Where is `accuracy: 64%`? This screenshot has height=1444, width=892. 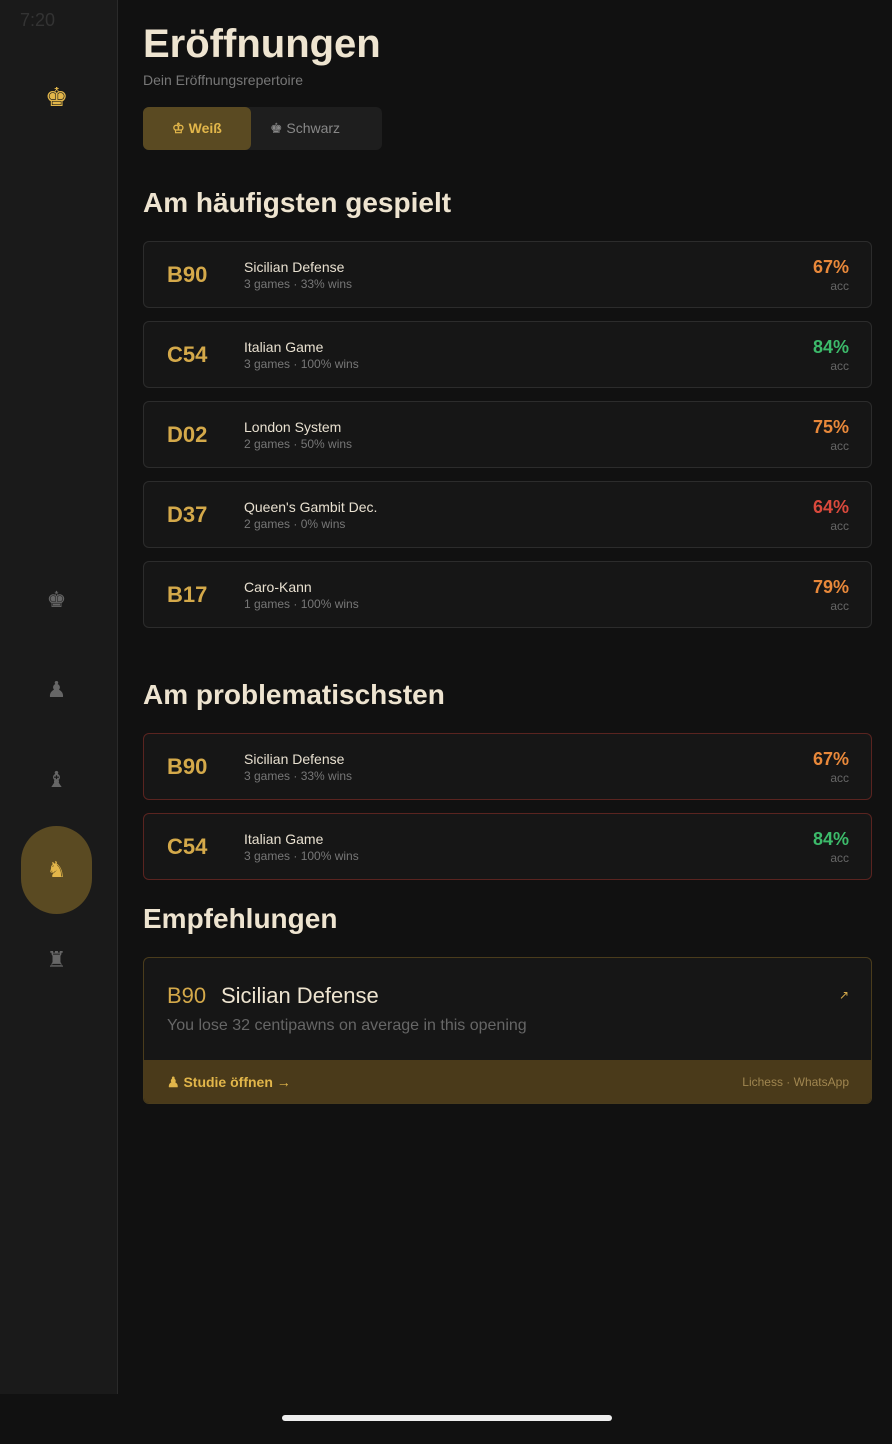
accuracy: 64% is located at coordinates (830, 507).